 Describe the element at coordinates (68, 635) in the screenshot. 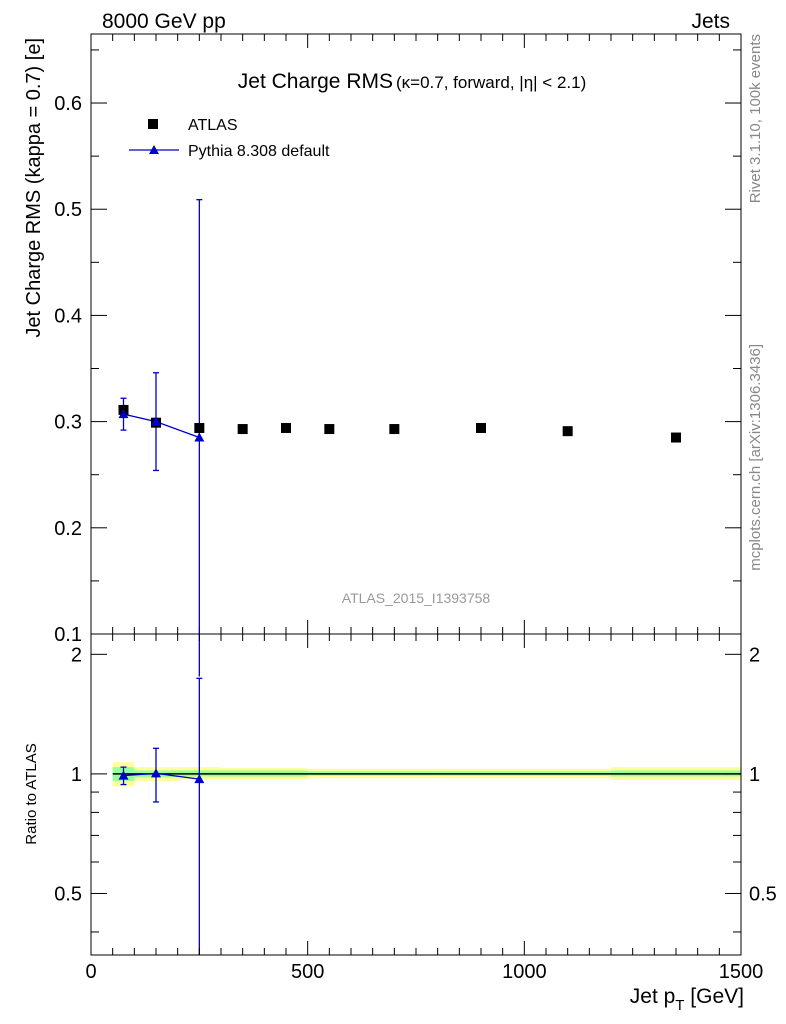

I see `main-y-tick-label: 0.1` at that location.